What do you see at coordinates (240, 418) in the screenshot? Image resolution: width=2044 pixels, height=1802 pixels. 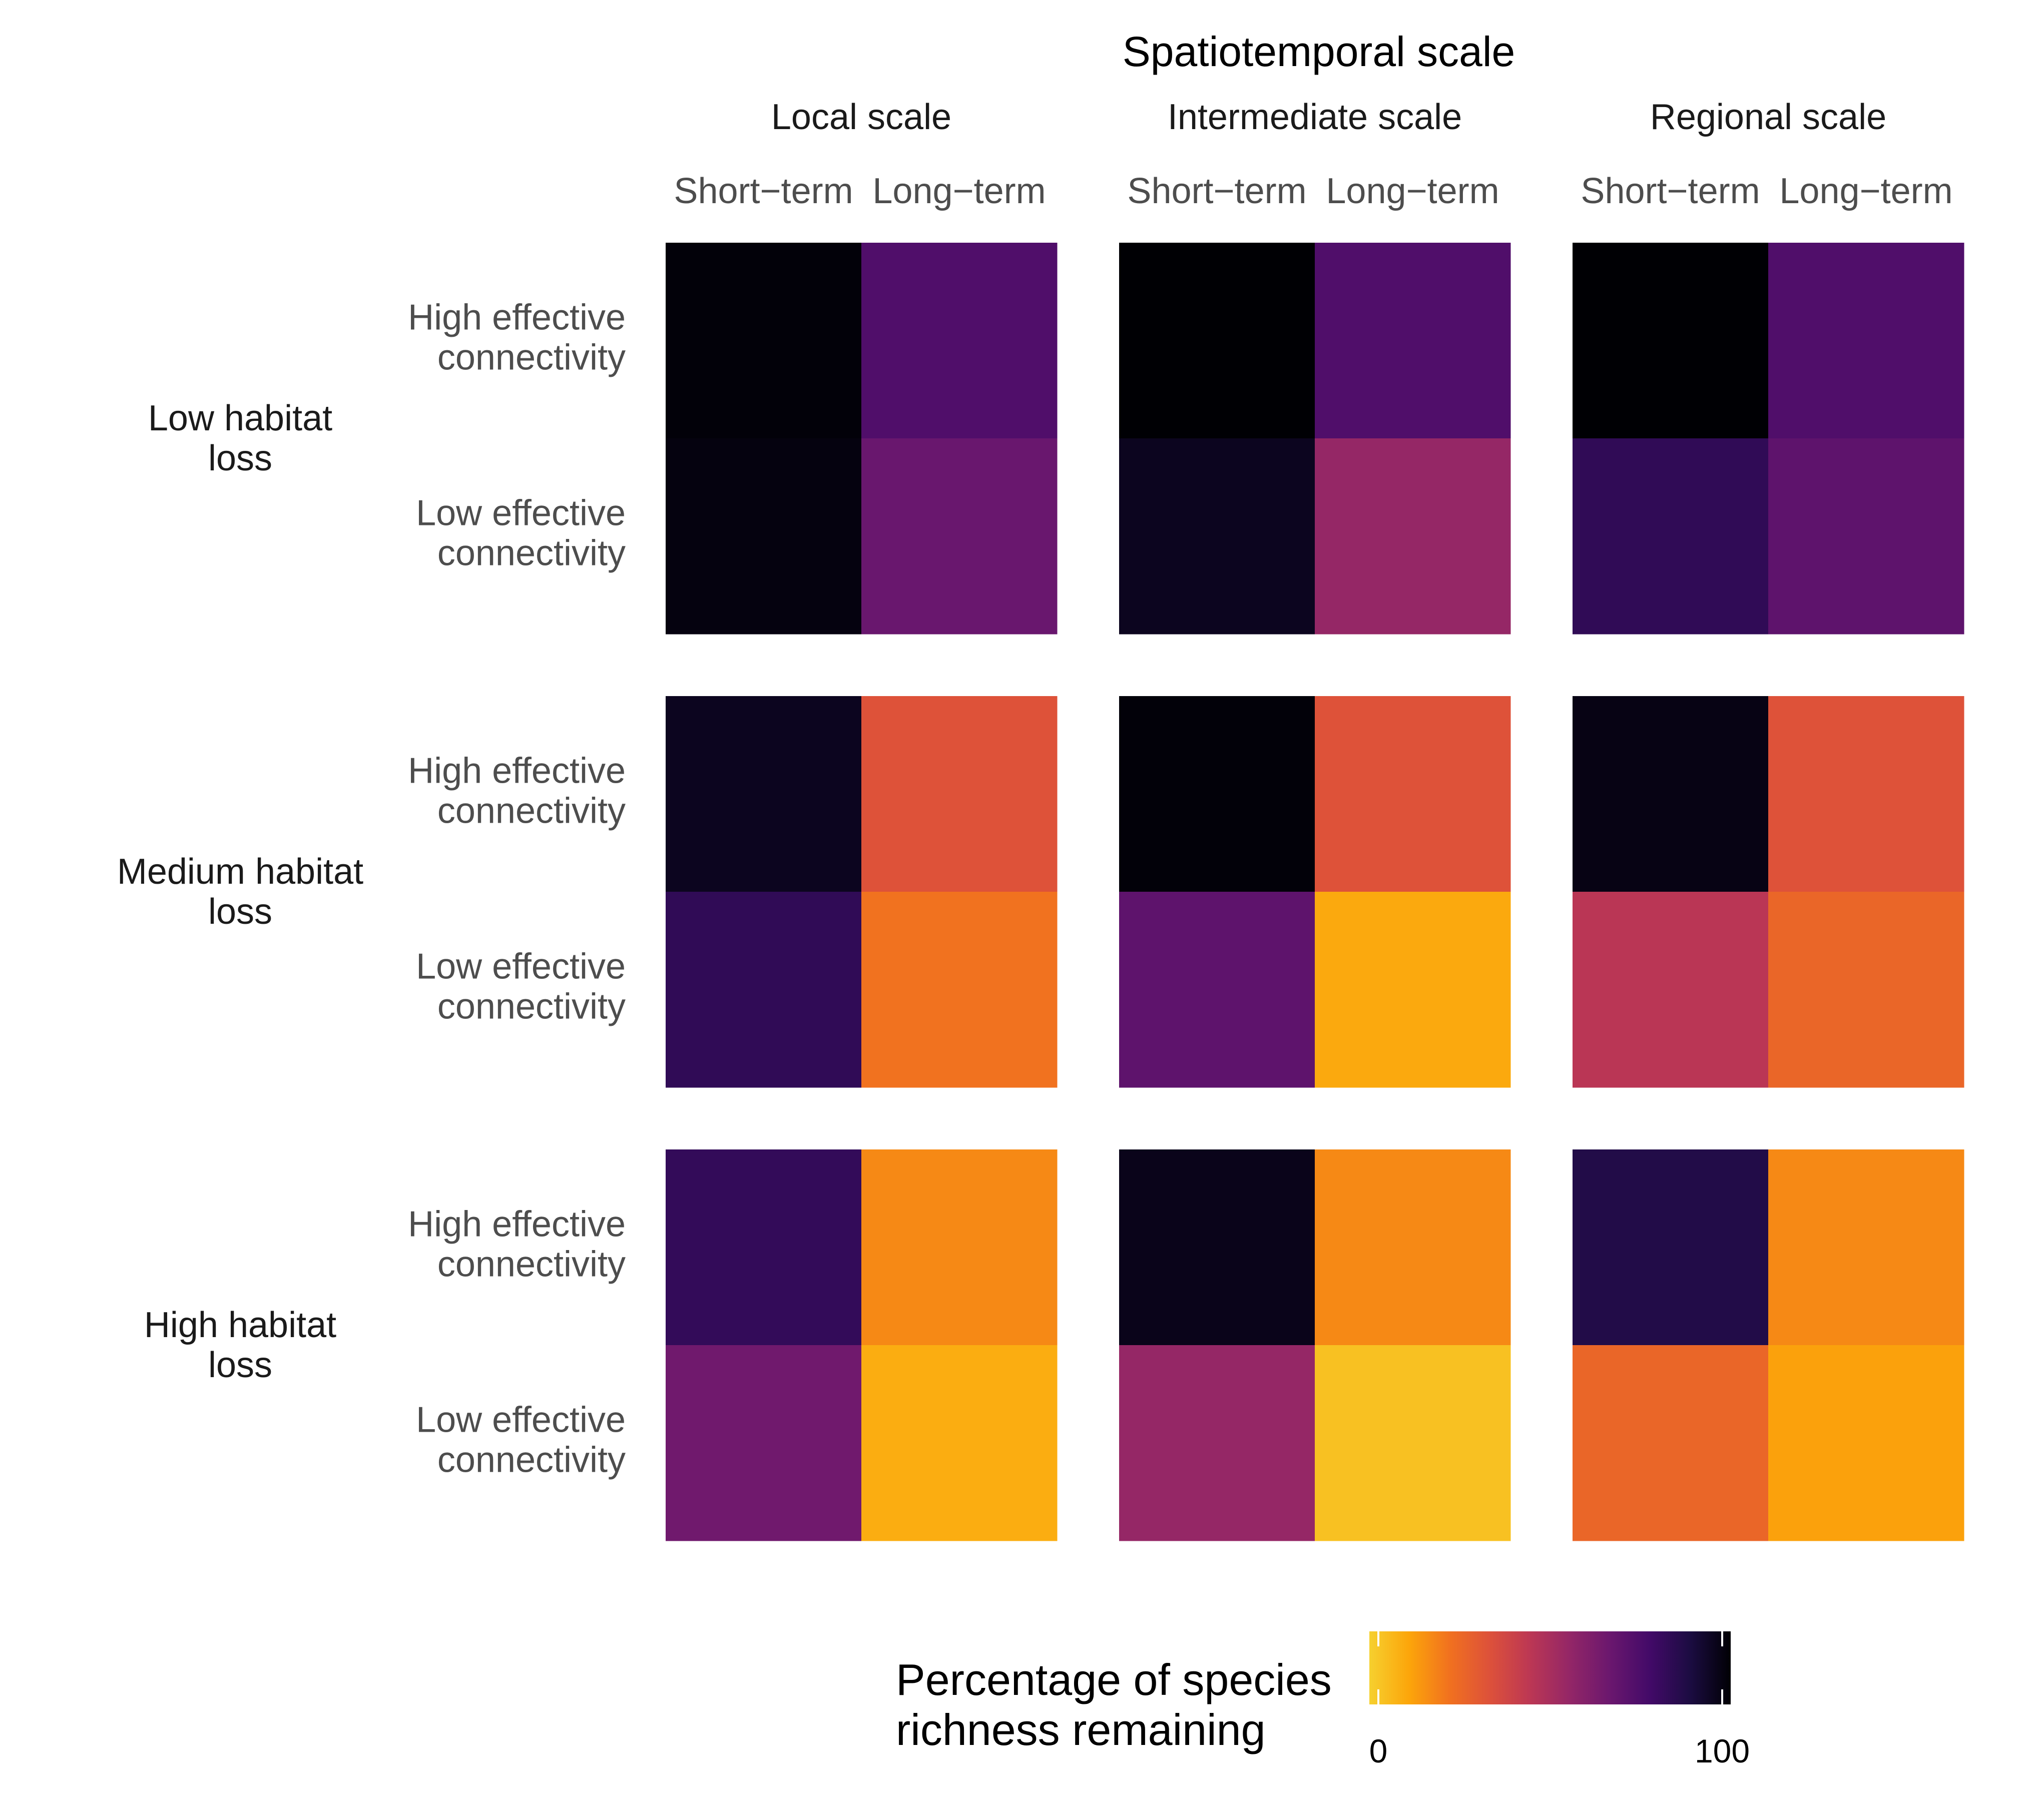 I see `row-facet-label: Low habitat` at bounding box center [240, 418].